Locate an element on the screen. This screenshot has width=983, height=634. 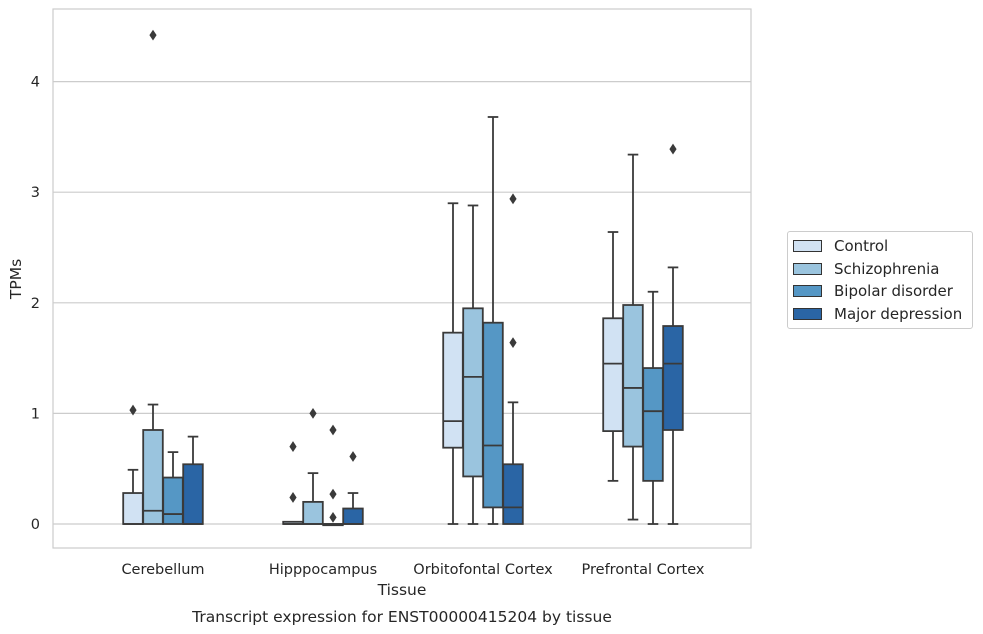
x-tick-label-orbitofontal-cortex: Orbitofontal Cortex is located at coordinates (483, 570).